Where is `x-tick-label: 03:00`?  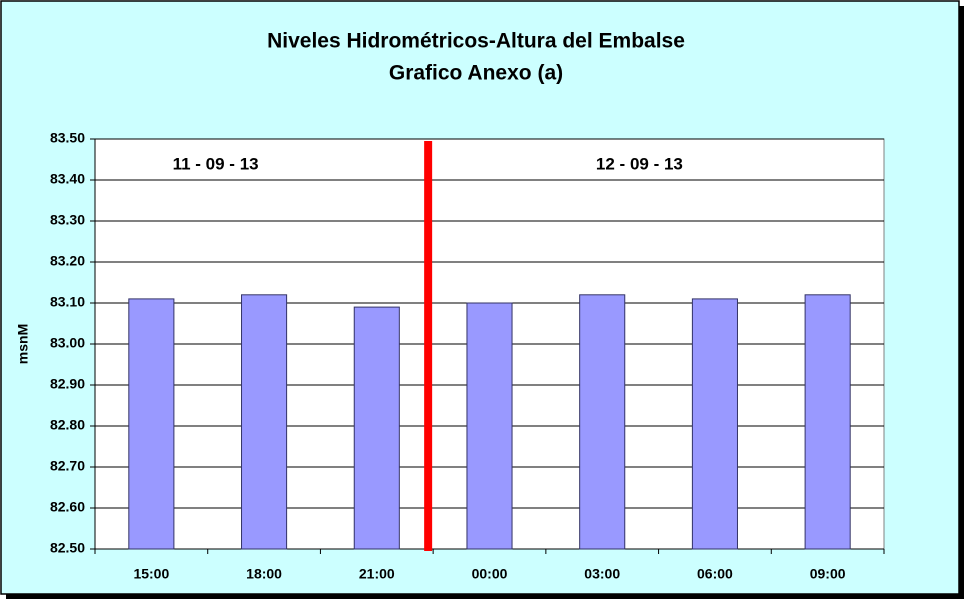 x-tick-label: 03:00 is located at coordinates (602, 574).